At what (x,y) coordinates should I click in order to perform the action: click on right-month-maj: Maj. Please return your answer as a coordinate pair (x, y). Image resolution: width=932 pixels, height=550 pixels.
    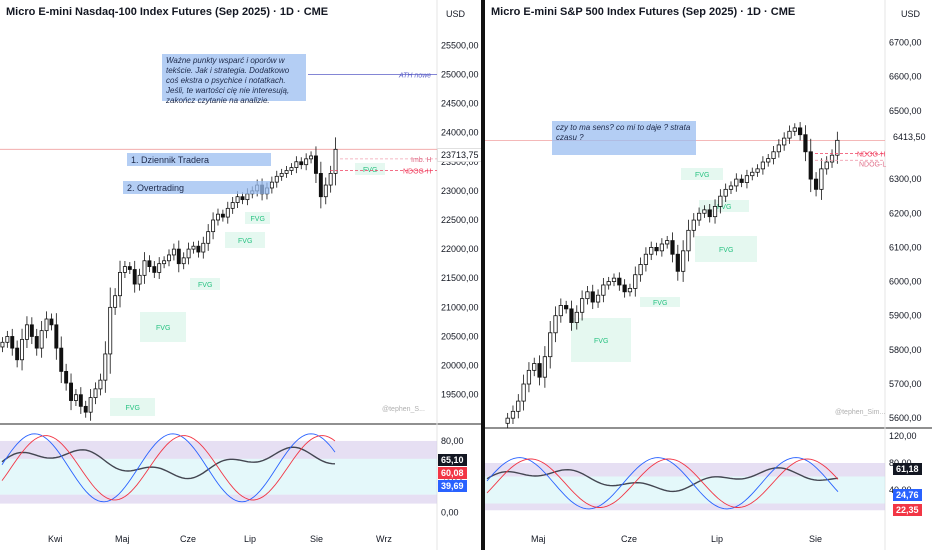
    Looking at the image, I should click on (538, 539).